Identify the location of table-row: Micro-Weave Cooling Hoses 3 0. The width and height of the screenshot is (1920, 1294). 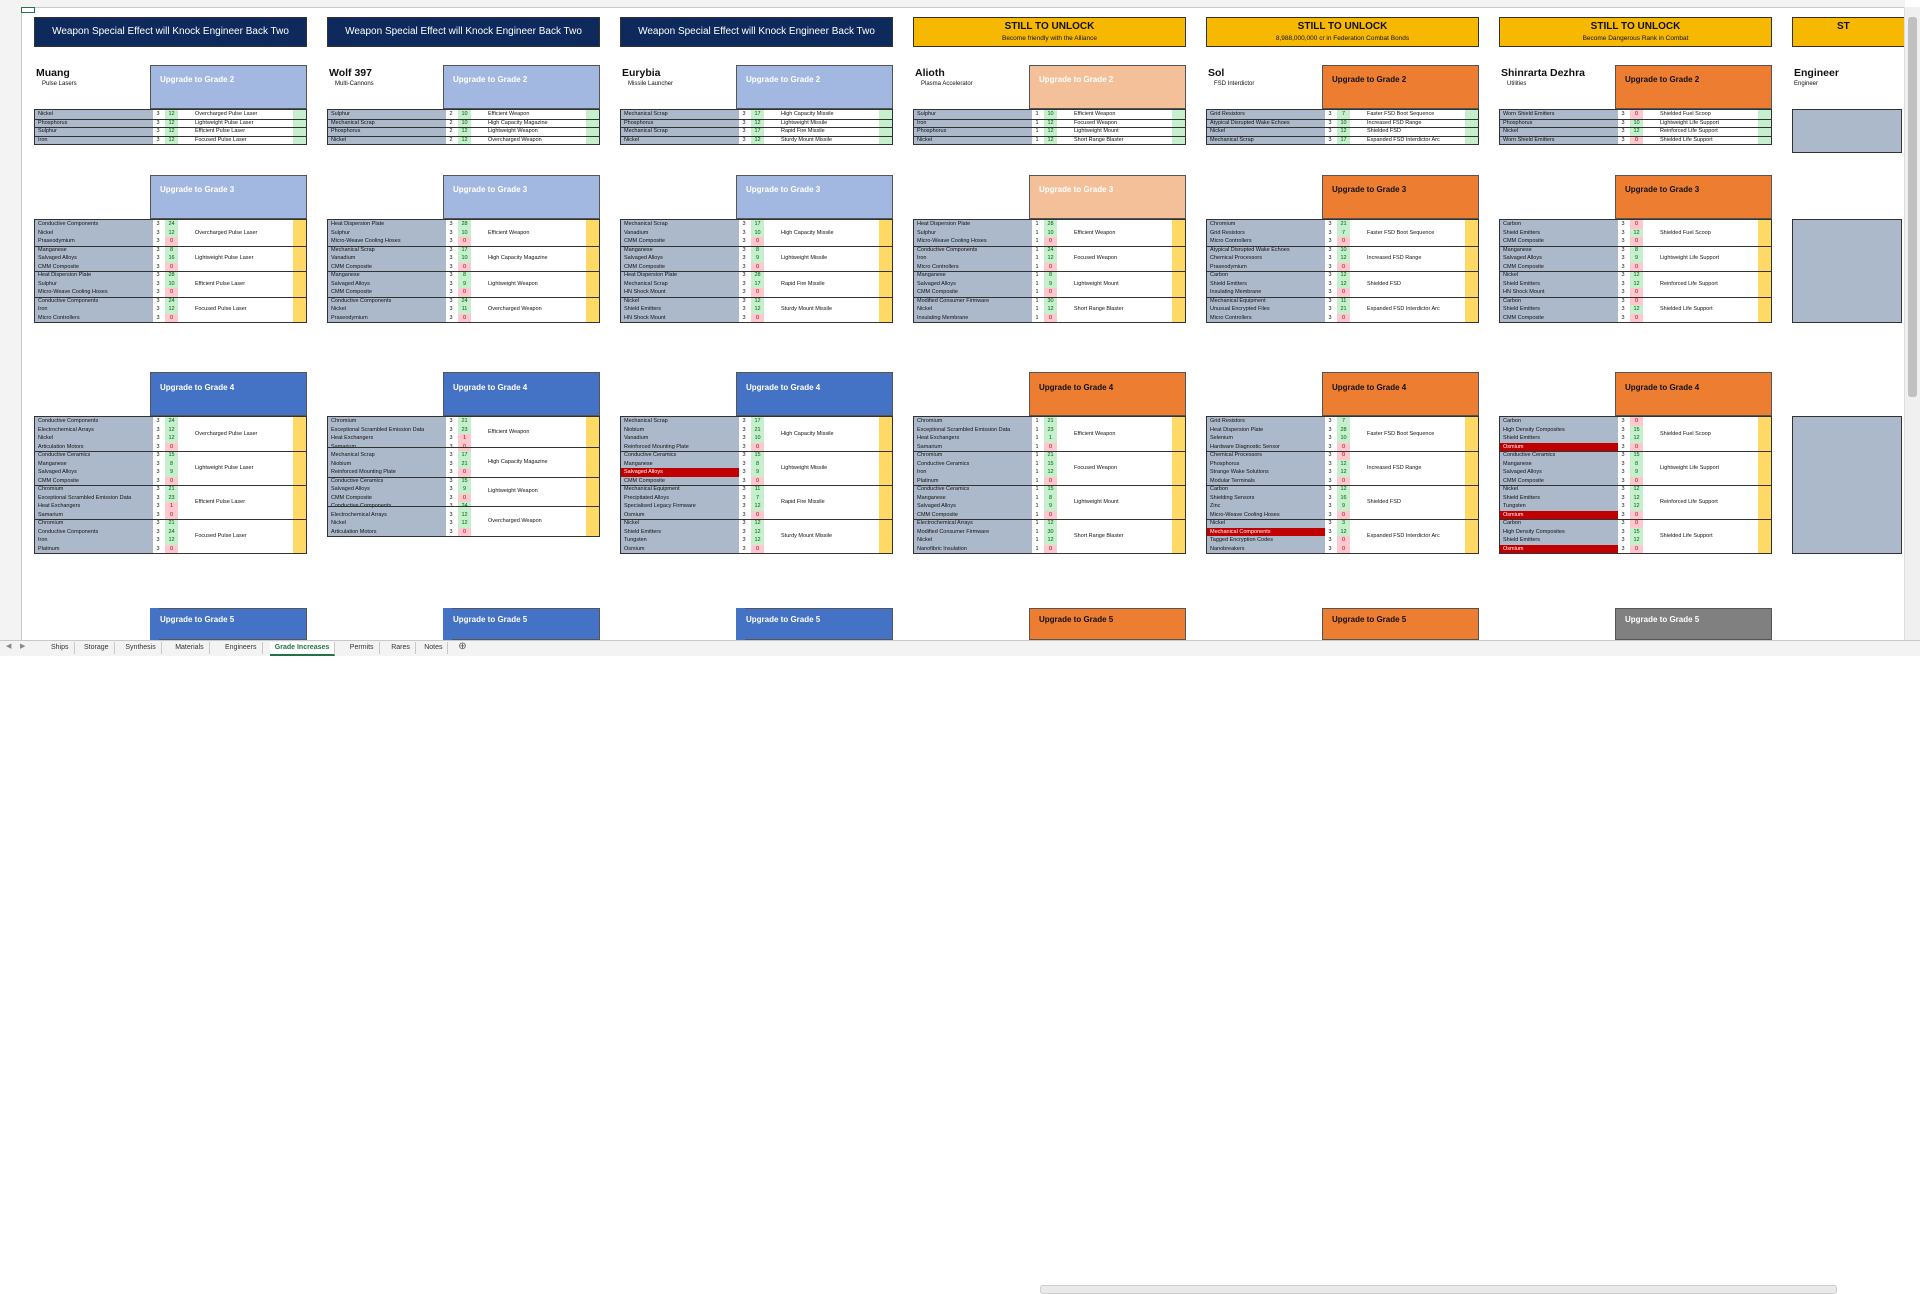
(1342, 514).